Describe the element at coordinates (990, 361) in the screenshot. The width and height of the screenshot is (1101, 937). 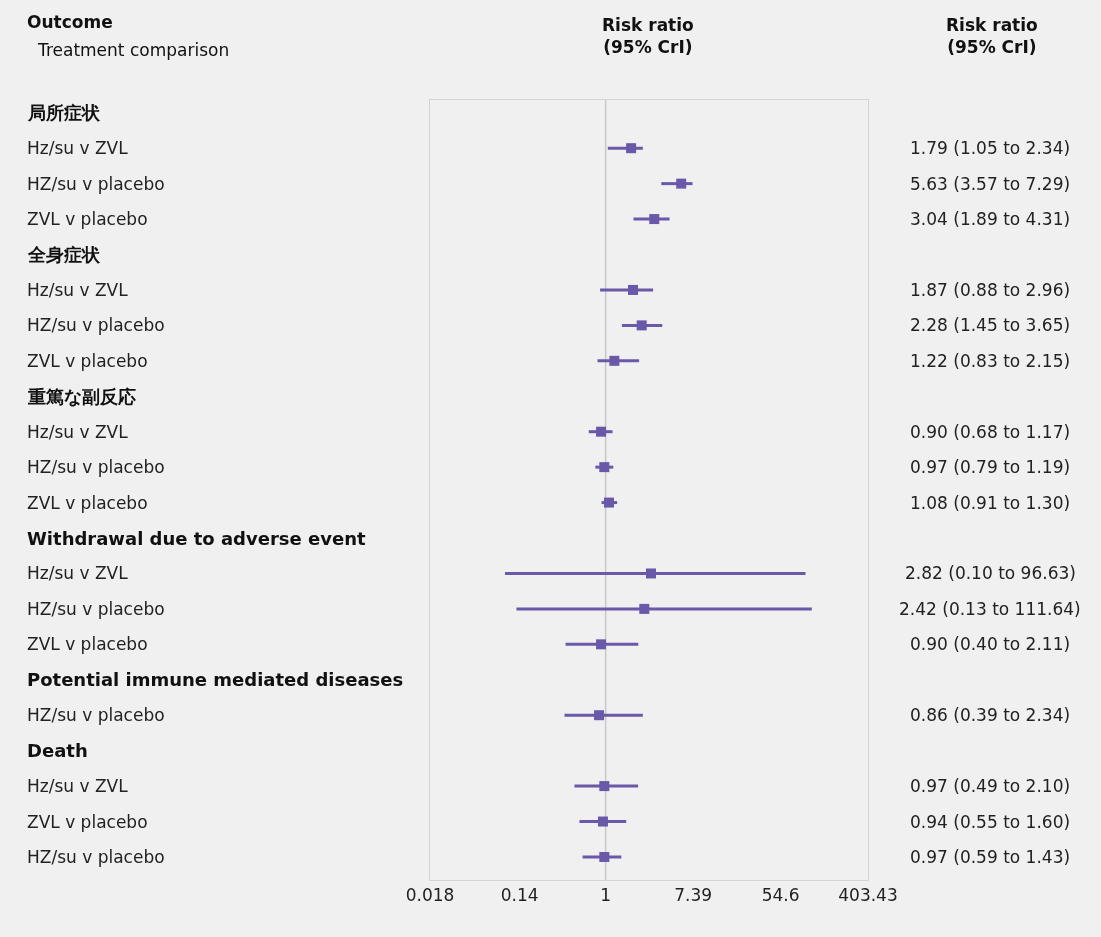
I see `data-label: 1.22 (0.83 to 2.15)` at that location.